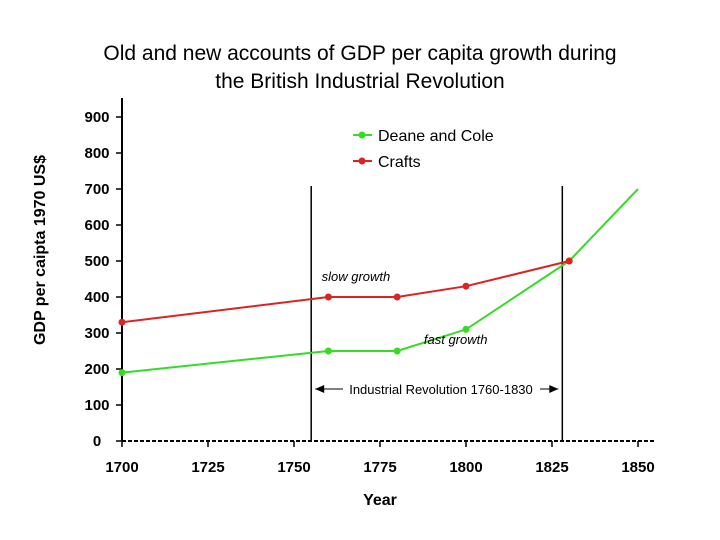 This screenshot has height=540, width=720. Describe the element at coordinates (423, 149) in the screenshot. I see `legend: Deane and Cole Crafts` at that location.